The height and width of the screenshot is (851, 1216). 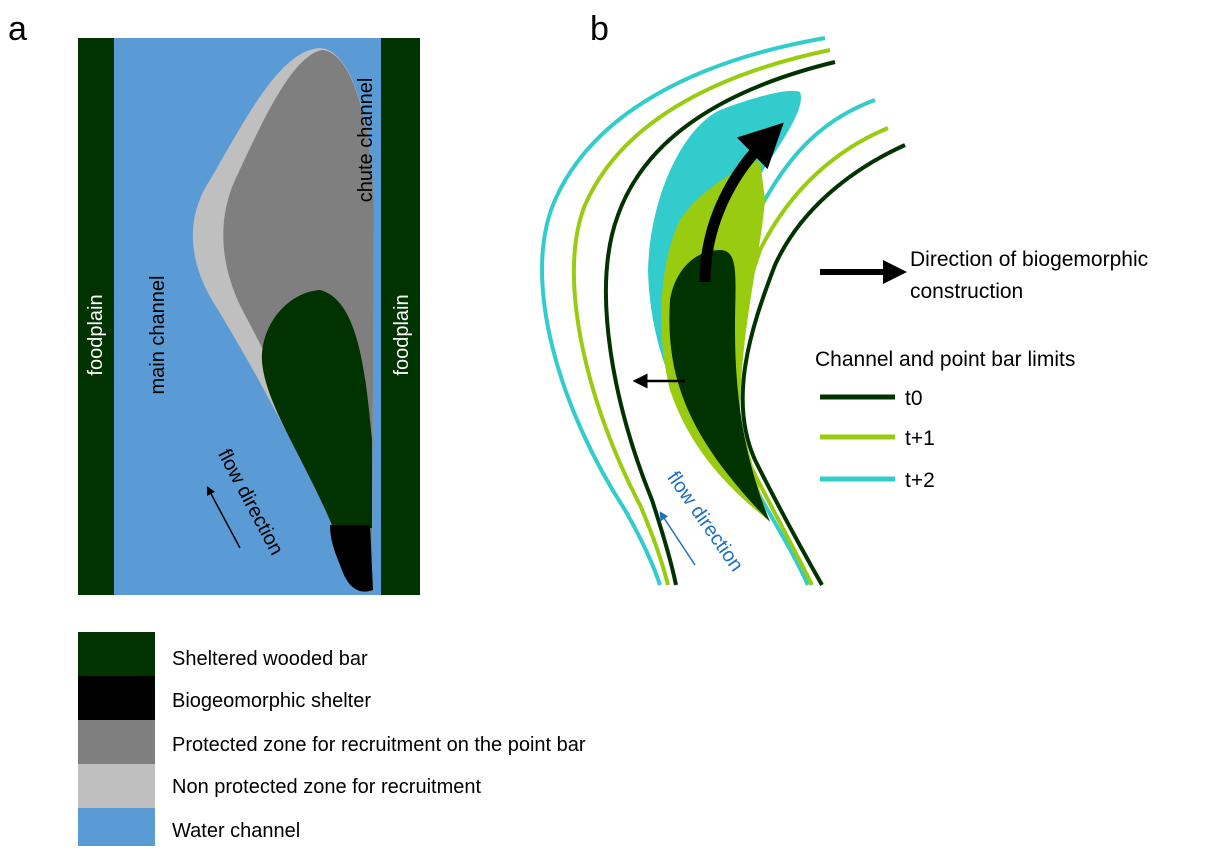 What do you see at coordinates (945, 359) in the screenshot?
I see `limits-title: Channel and point bar limits` at bounding box center [945, 359].